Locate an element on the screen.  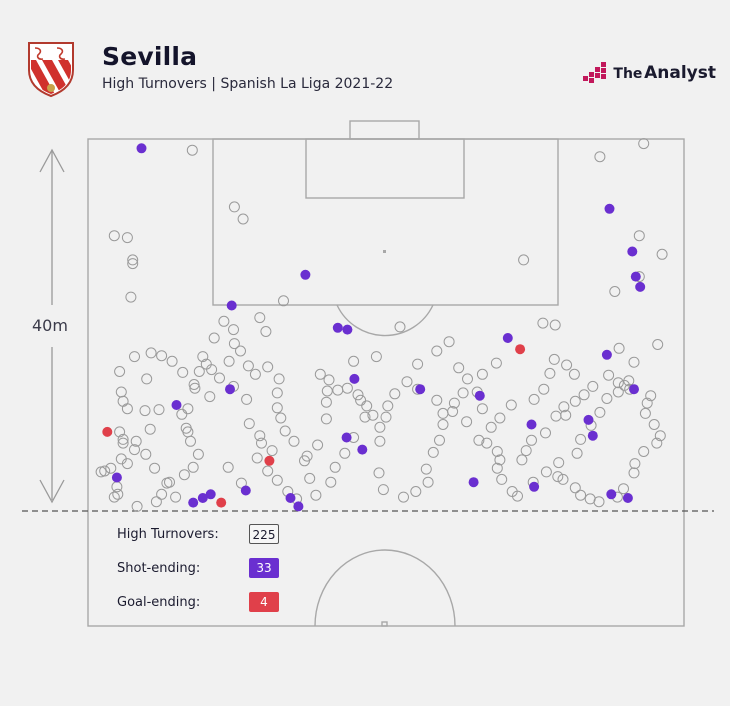
six-yard-box is located at coordinates (385, 168).